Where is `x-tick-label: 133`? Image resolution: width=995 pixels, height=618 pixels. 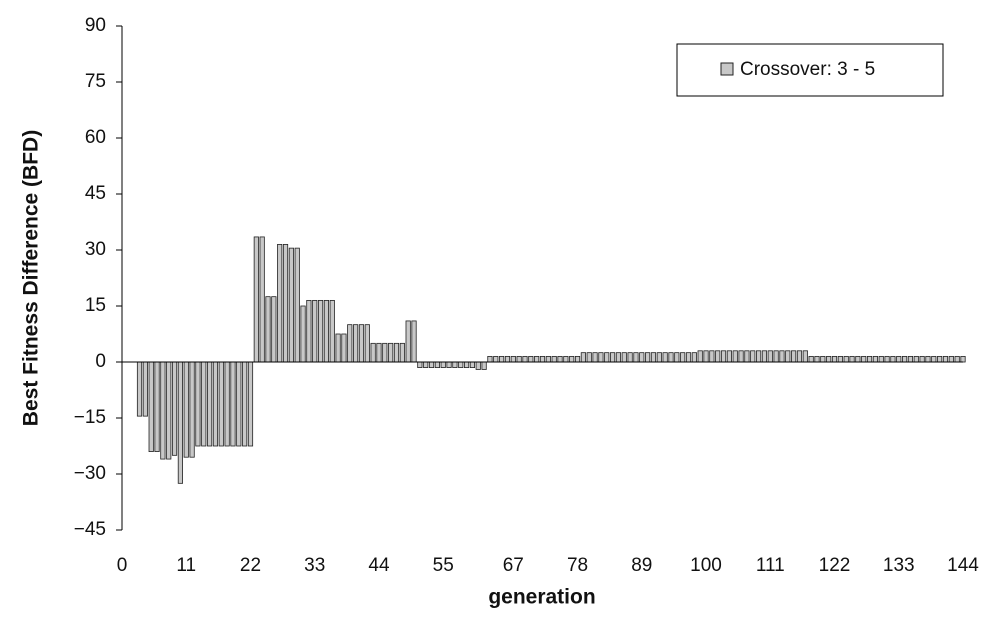
x-tick-label: 133 is located at coordinates (899, 565).